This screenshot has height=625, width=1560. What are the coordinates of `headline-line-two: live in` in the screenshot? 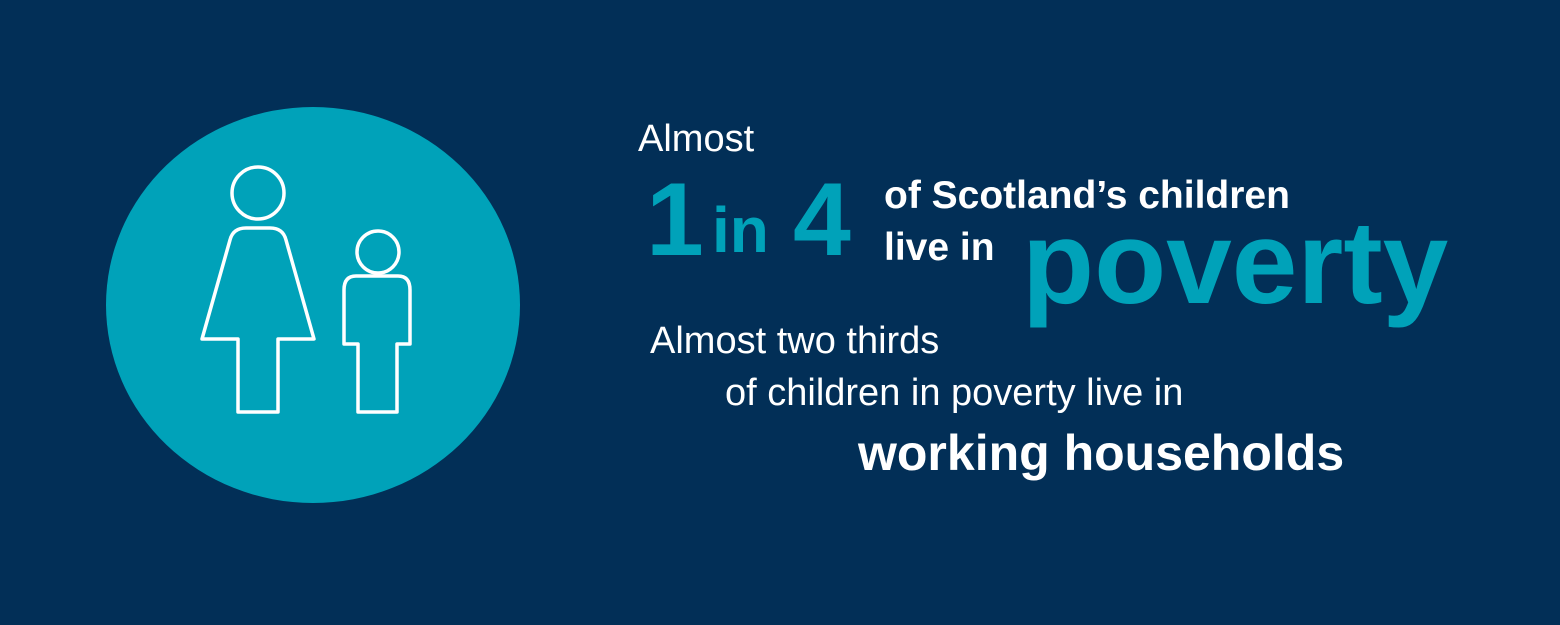 It's located at (939, 247).